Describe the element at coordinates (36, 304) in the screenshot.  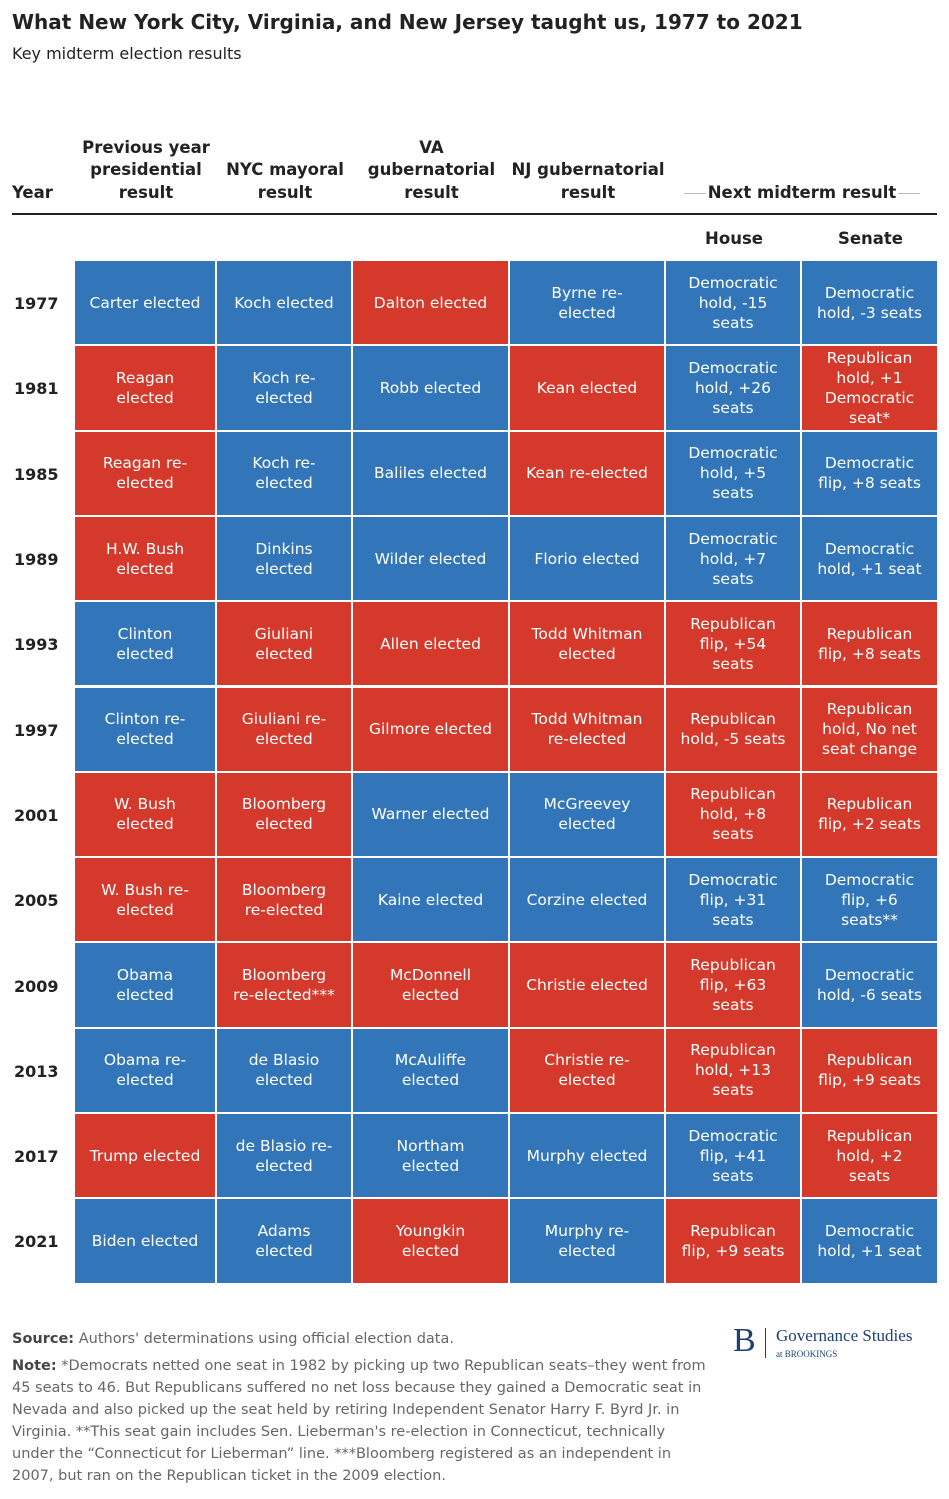
I see `year: 1977` at that location.